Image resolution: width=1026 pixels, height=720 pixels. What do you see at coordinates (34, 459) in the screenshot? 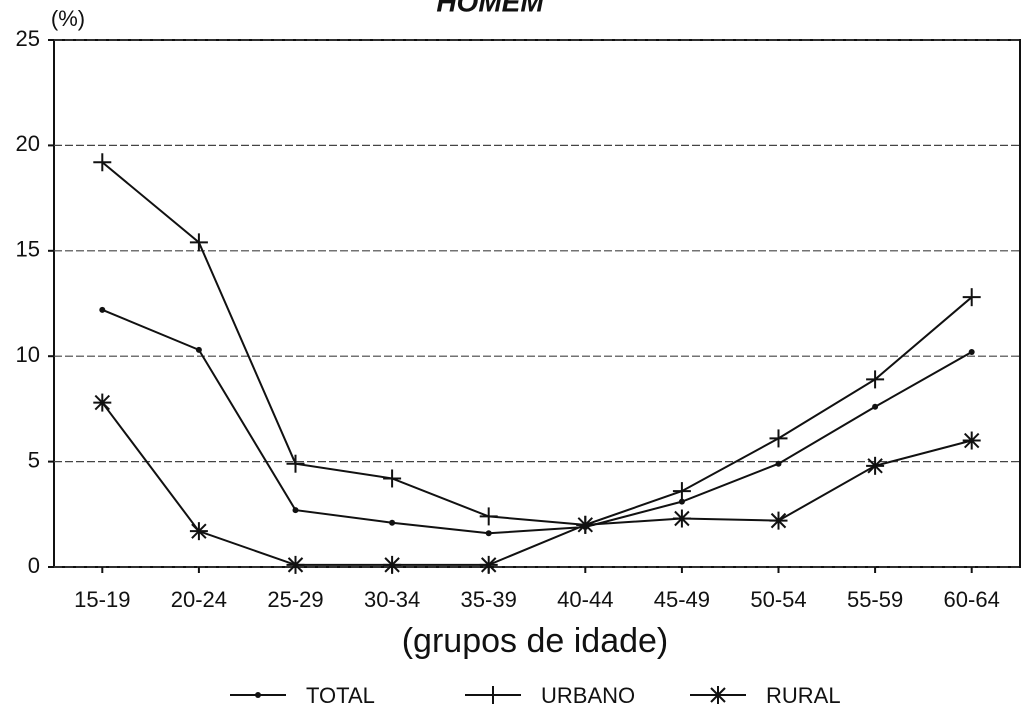
I see `y-tick-label: 5` at bounding box center [34, 459].